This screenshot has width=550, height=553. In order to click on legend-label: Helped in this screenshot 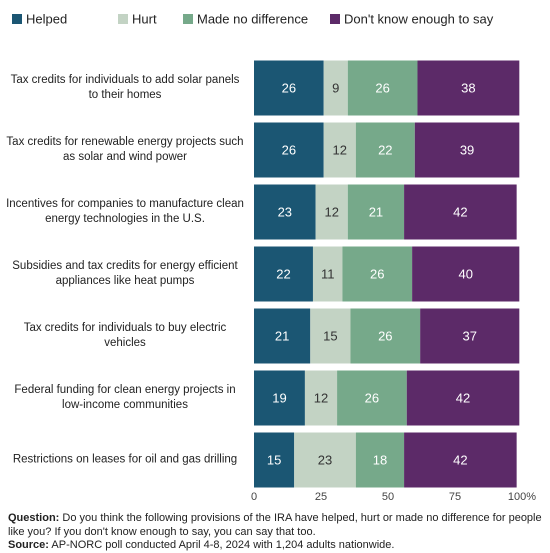, I will do `click(46, 18)`.